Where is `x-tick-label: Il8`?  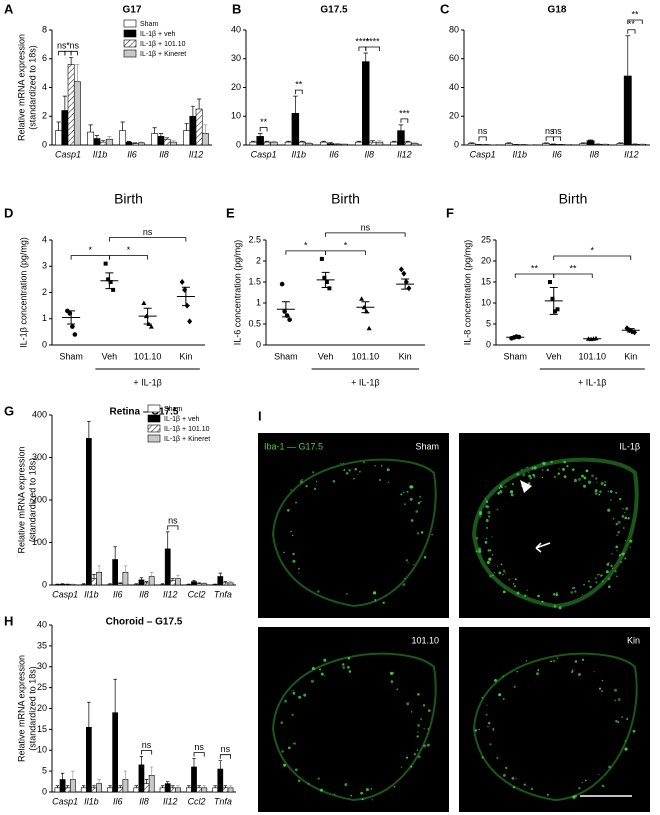 x-tick-label: Il8 is located at coordinates (369, 154).